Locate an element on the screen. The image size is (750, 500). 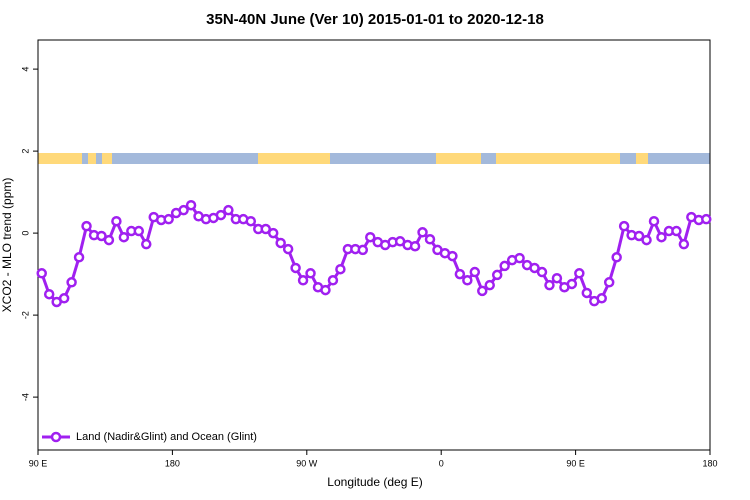
land-ocean-strip is located at coordinates (374, 158).